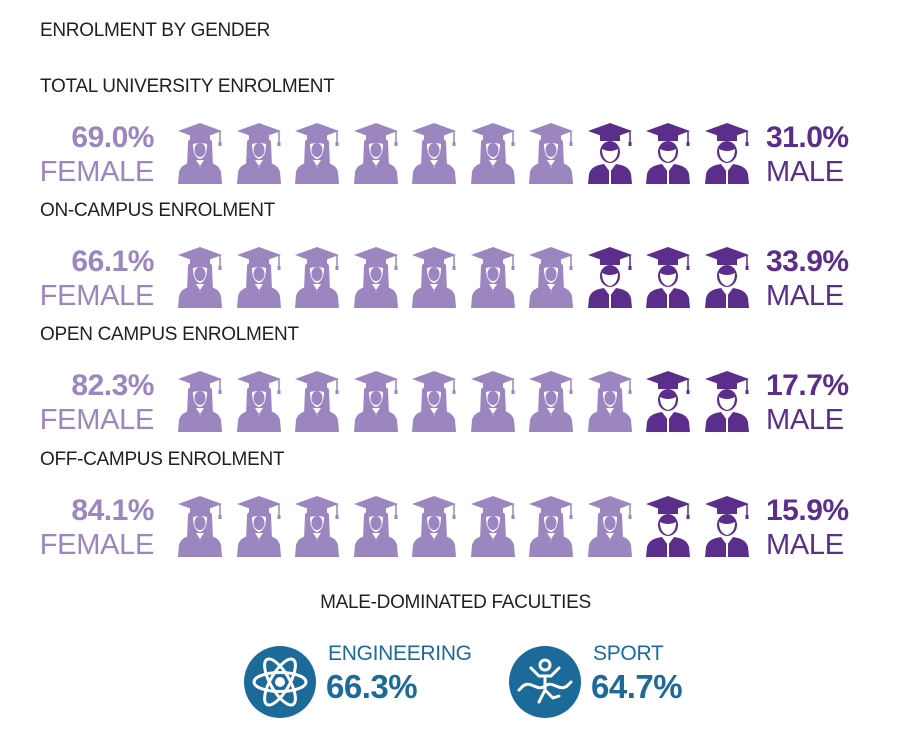 The width and height of the screenshot is (911, 751). I want to click on row-title: OPEN CAMPUS ENROLMENT, so click(169, 334).